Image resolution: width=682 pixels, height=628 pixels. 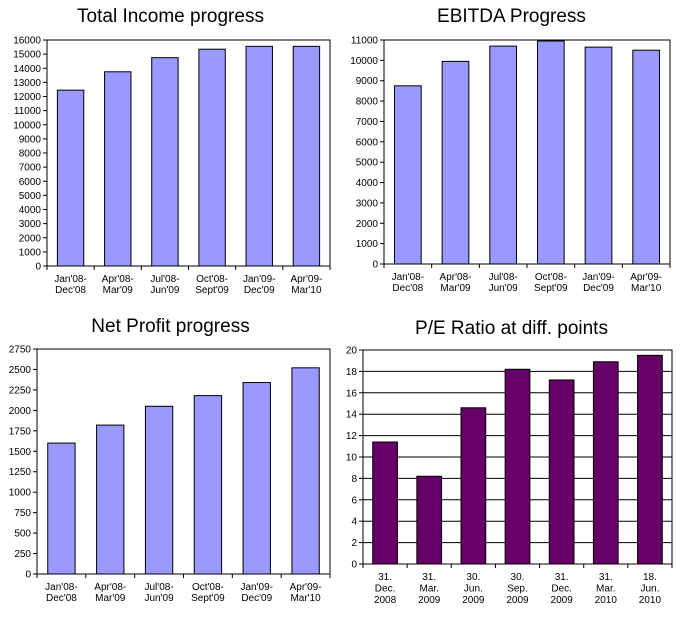 What do you see at coordinates (30, 238) in the screenshot?
I see `y-tick-label: 2000` at bounding box center [30, 238].